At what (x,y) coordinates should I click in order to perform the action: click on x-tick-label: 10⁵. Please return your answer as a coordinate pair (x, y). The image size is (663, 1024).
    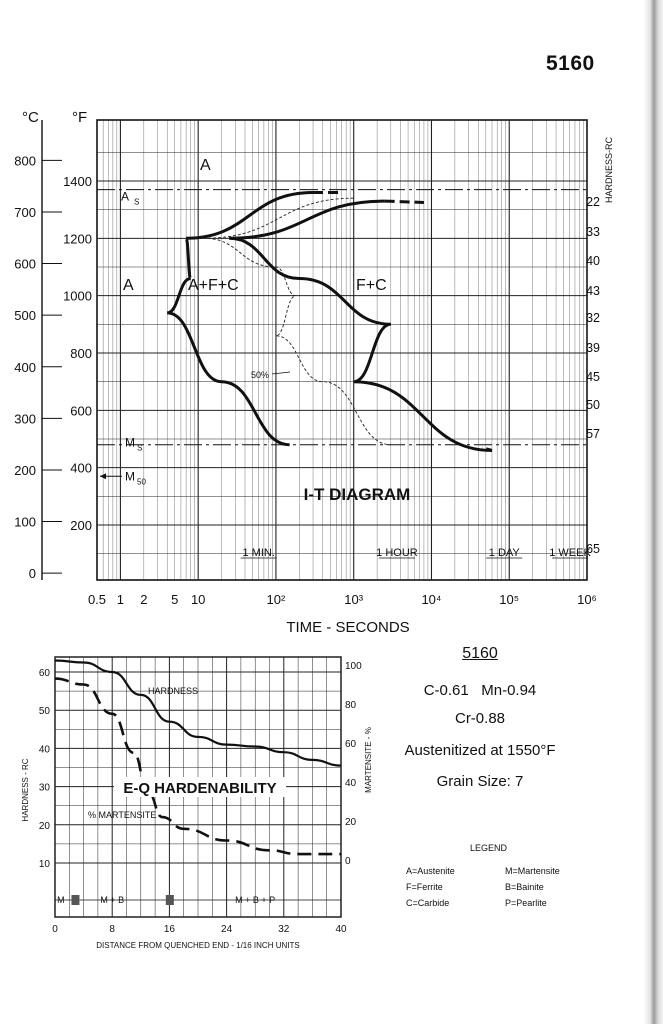
    Looking at the image, I should click on (509, 599).